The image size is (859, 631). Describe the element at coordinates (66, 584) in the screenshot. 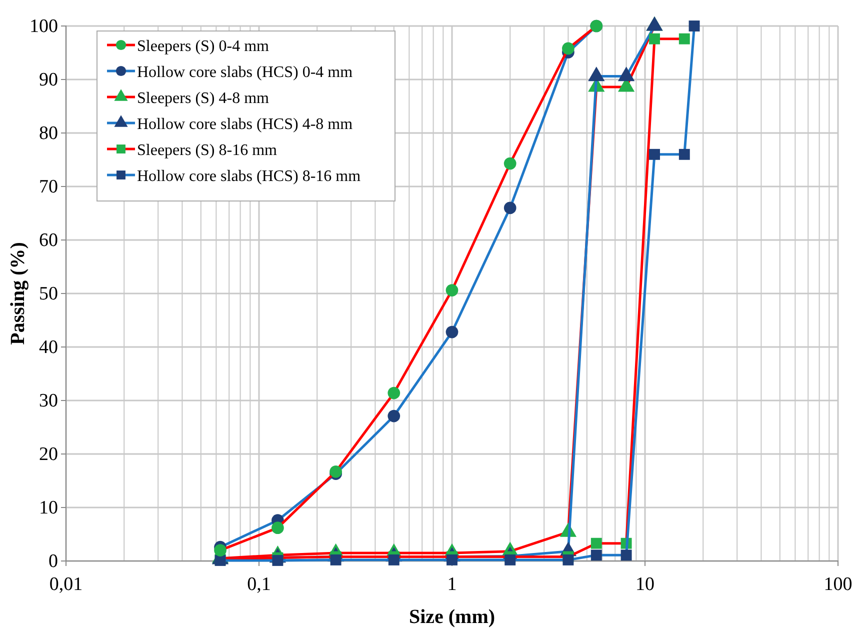

I see `x-tick-label: 0,01` at that location.